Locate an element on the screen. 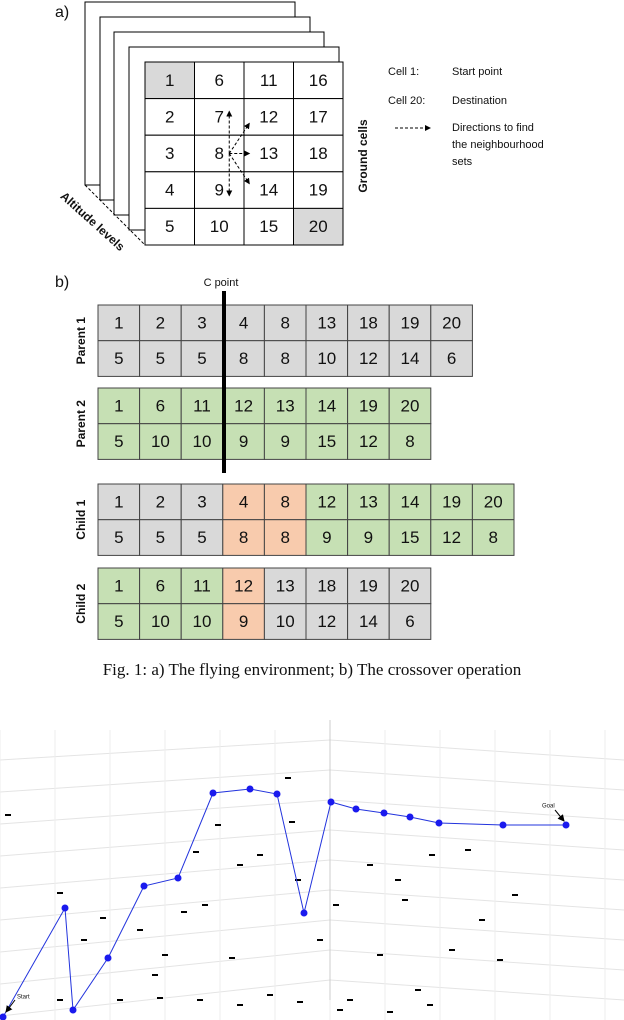 Image resolution: width=624 pixels, height=1020 pixels. cell-number: 1 is located at coordinates (169, 80).